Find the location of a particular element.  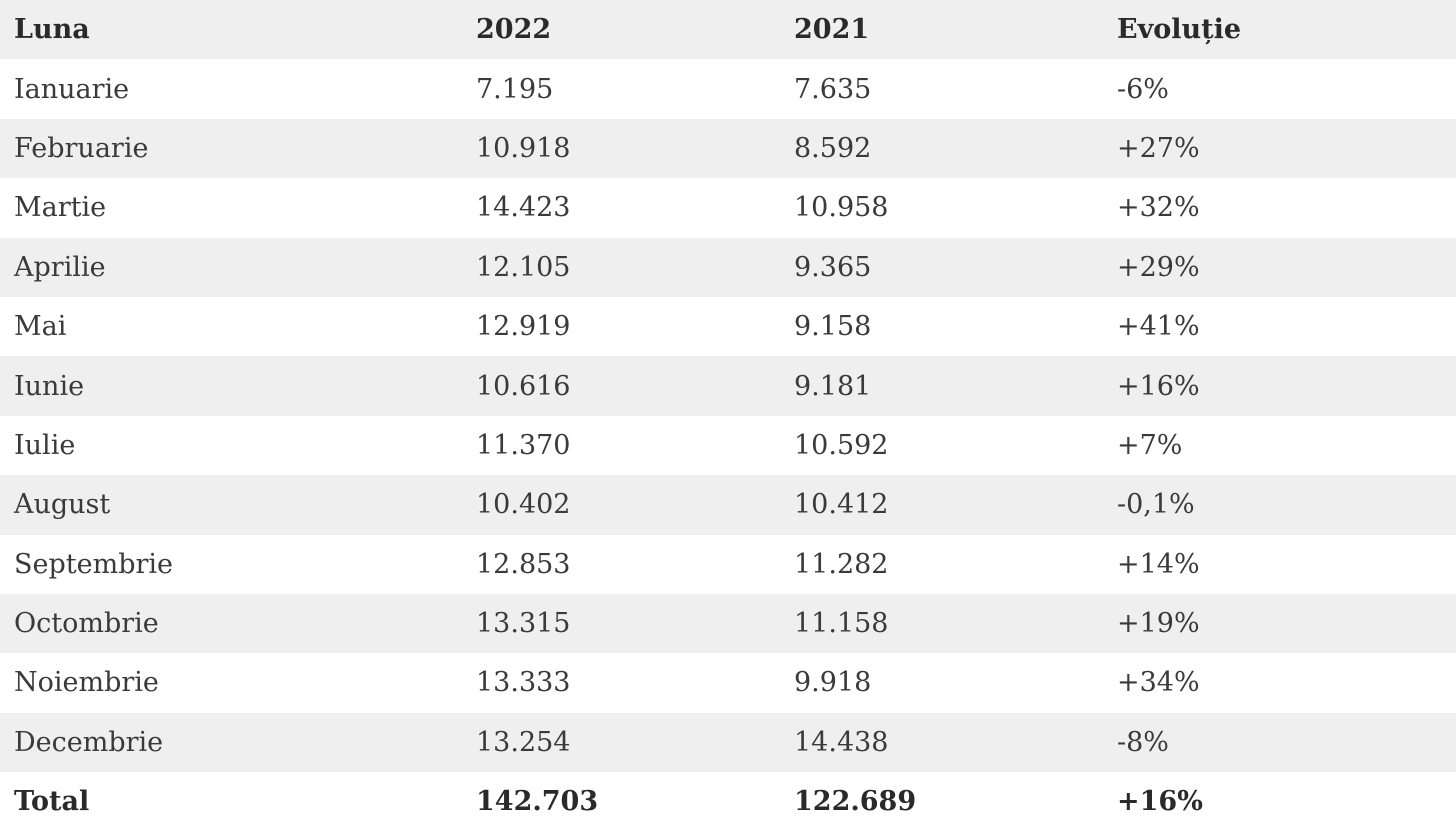

table-row: Decembrie 13.254 14.438 -8% is located at coordinates (728, 742).